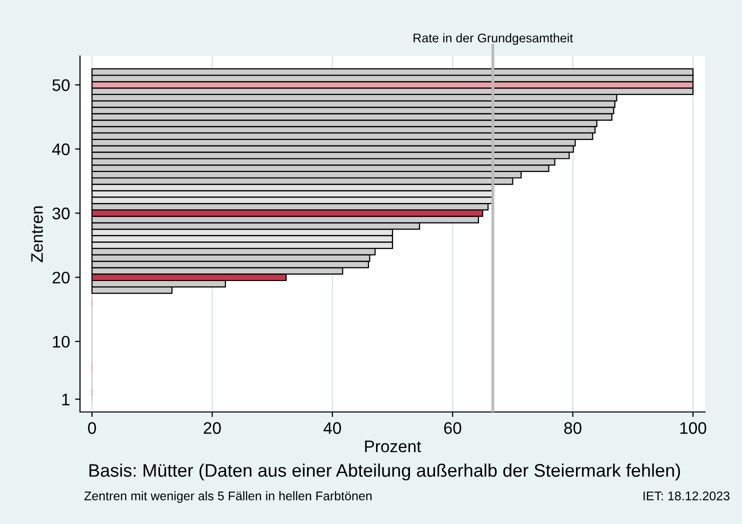 The image size is (742, 524). I want to click on text: Basis: Mütter (Daten aus einer Abteilung außerhalb der Steiermark fehlen), so click(384, 472).